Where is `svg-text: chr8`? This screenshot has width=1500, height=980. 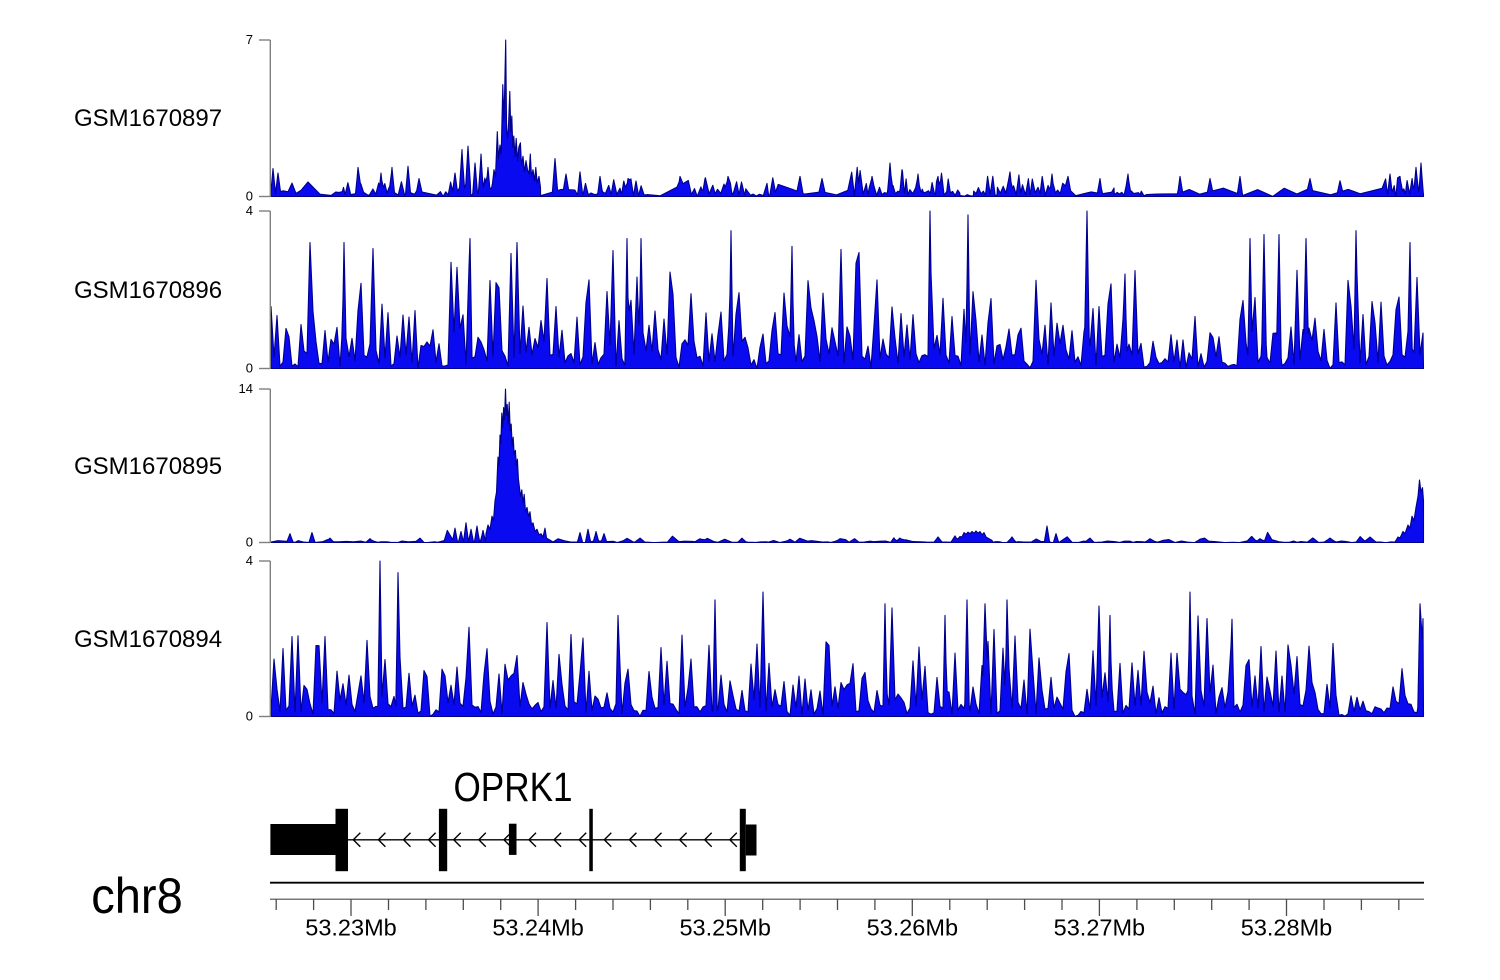
svg-text: chr8 is located at coordinates (137, 896).